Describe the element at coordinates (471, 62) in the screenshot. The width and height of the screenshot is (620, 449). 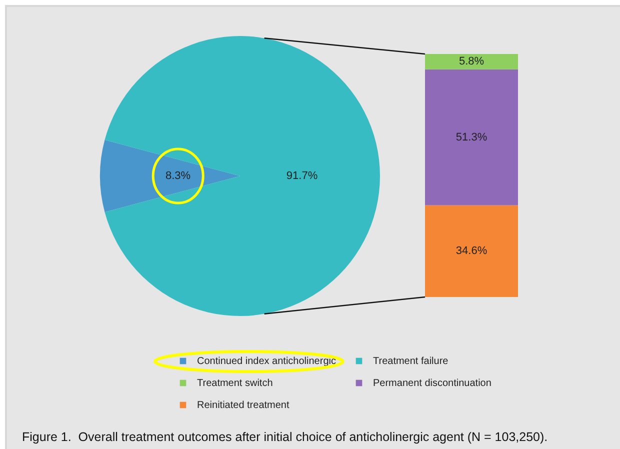
I see `data-label: 5.8%` at that location.